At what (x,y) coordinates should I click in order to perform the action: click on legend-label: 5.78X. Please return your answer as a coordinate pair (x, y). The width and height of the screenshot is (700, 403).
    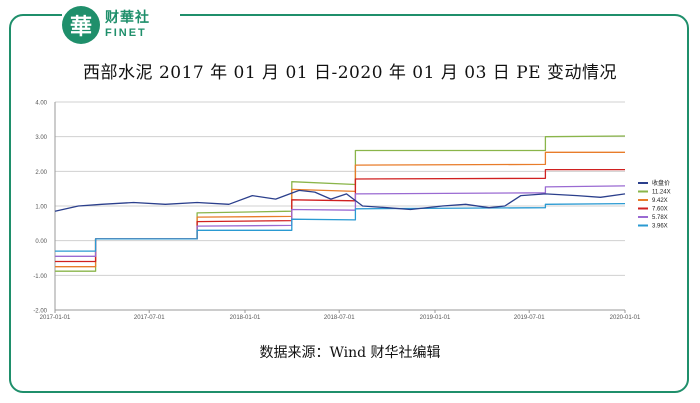
    Looking at the image, I should click on (660, 218).